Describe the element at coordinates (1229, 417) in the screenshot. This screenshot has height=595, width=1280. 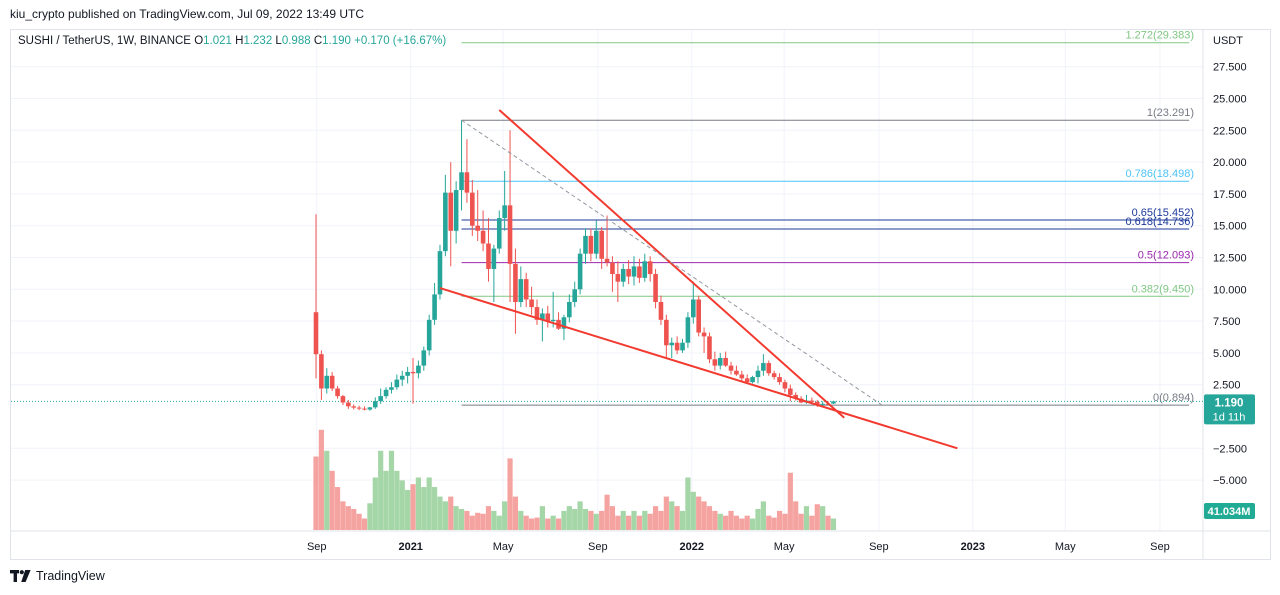
I see `bar-countdown: 1d 11h` at that location.